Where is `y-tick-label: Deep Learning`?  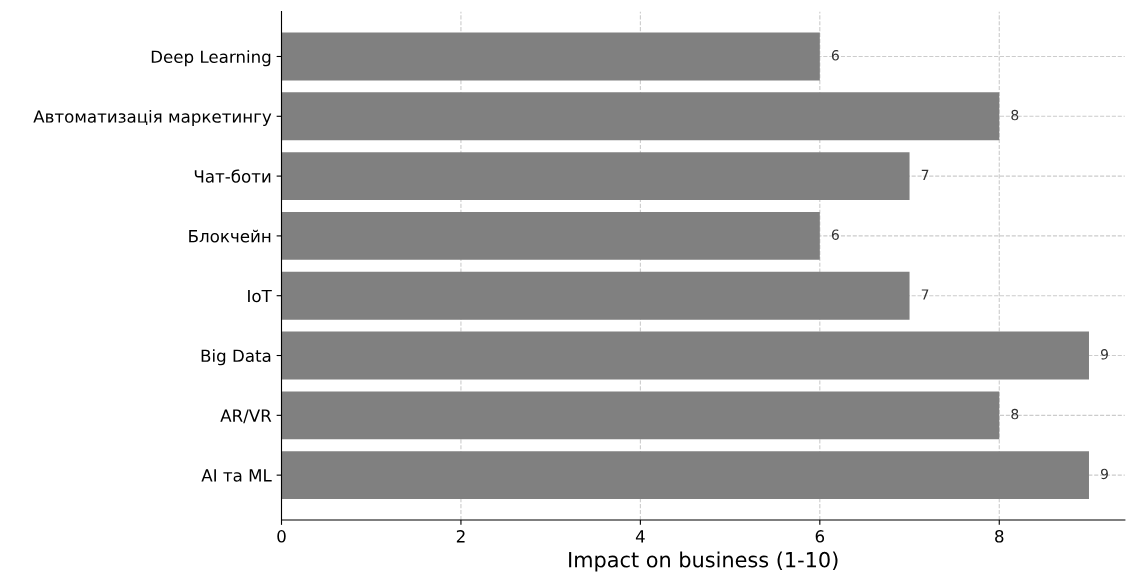 y-tick-label: Deep Learning is located at coordinates (211, 58).